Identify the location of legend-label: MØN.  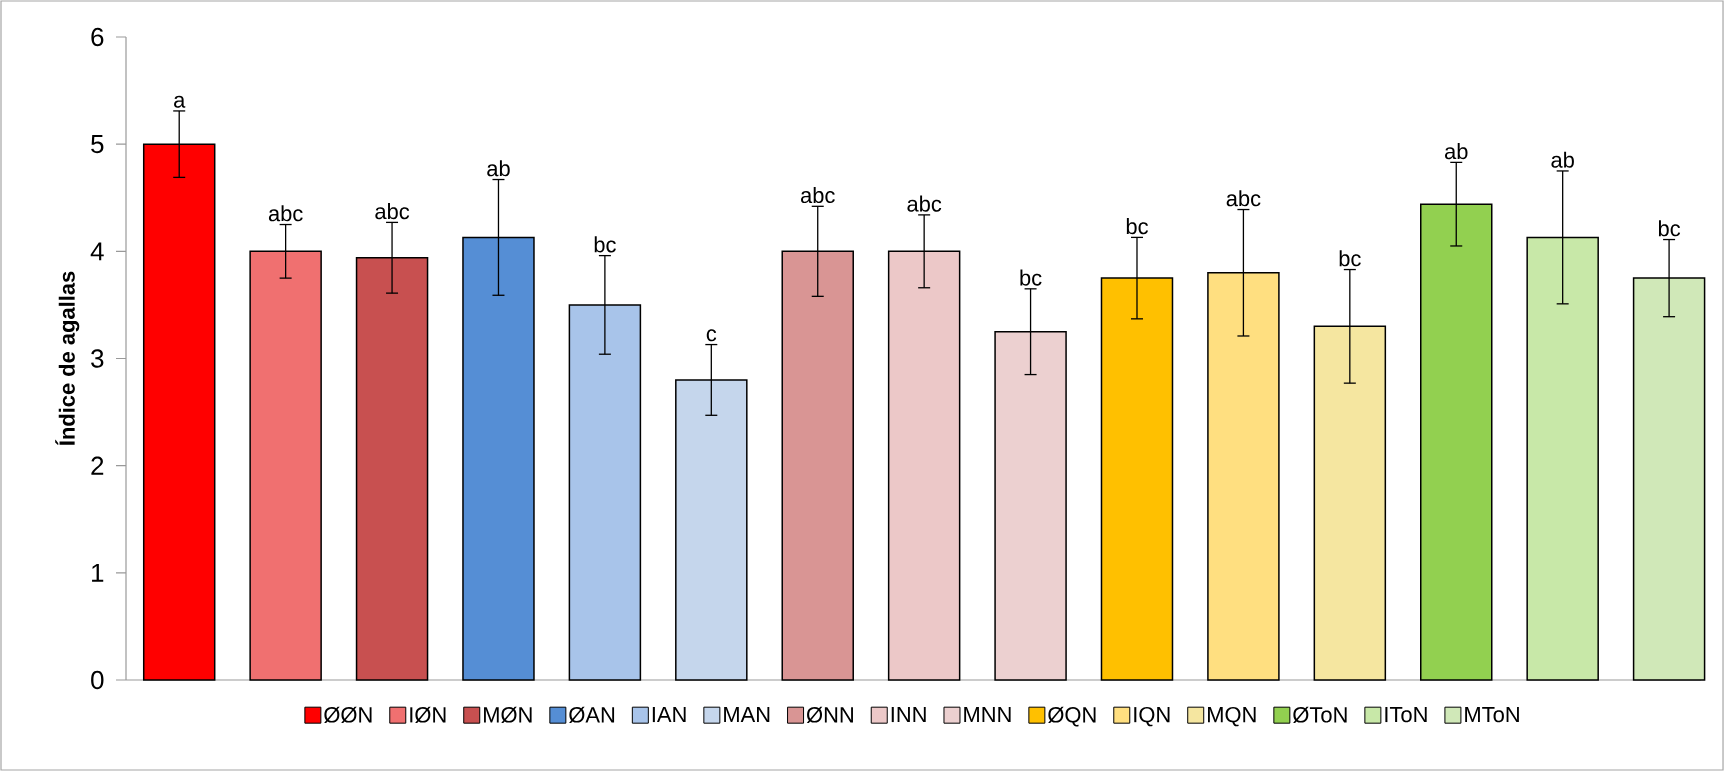
(508, 714).